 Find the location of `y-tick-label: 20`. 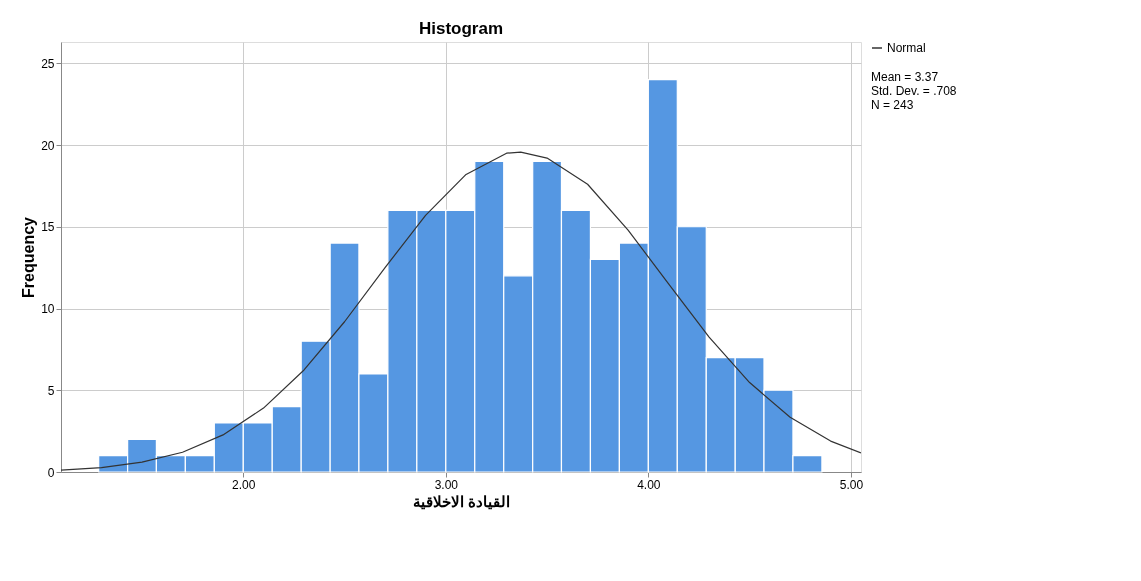

y-tick-label: 20 is located at coordinates (48, 145).